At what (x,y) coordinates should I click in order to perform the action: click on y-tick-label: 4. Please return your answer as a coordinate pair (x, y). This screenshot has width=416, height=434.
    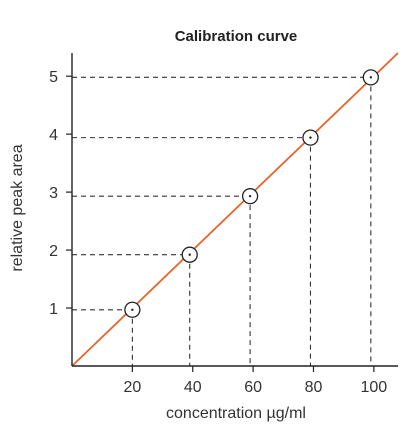
    Looking at the image, I should click on (53, 135).